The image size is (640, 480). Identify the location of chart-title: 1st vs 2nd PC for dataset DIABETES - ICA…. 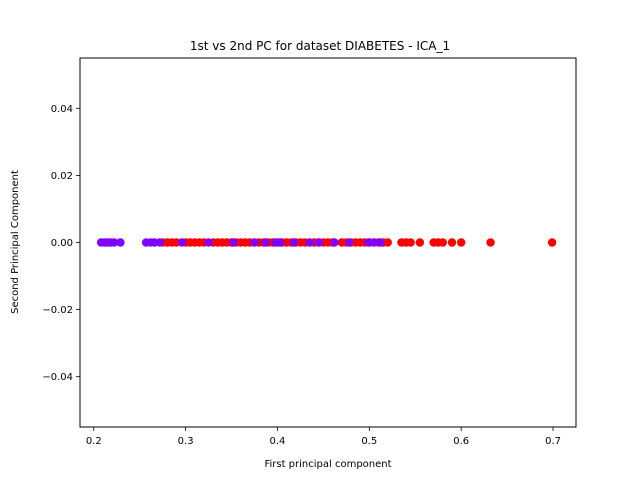
(320, 46).